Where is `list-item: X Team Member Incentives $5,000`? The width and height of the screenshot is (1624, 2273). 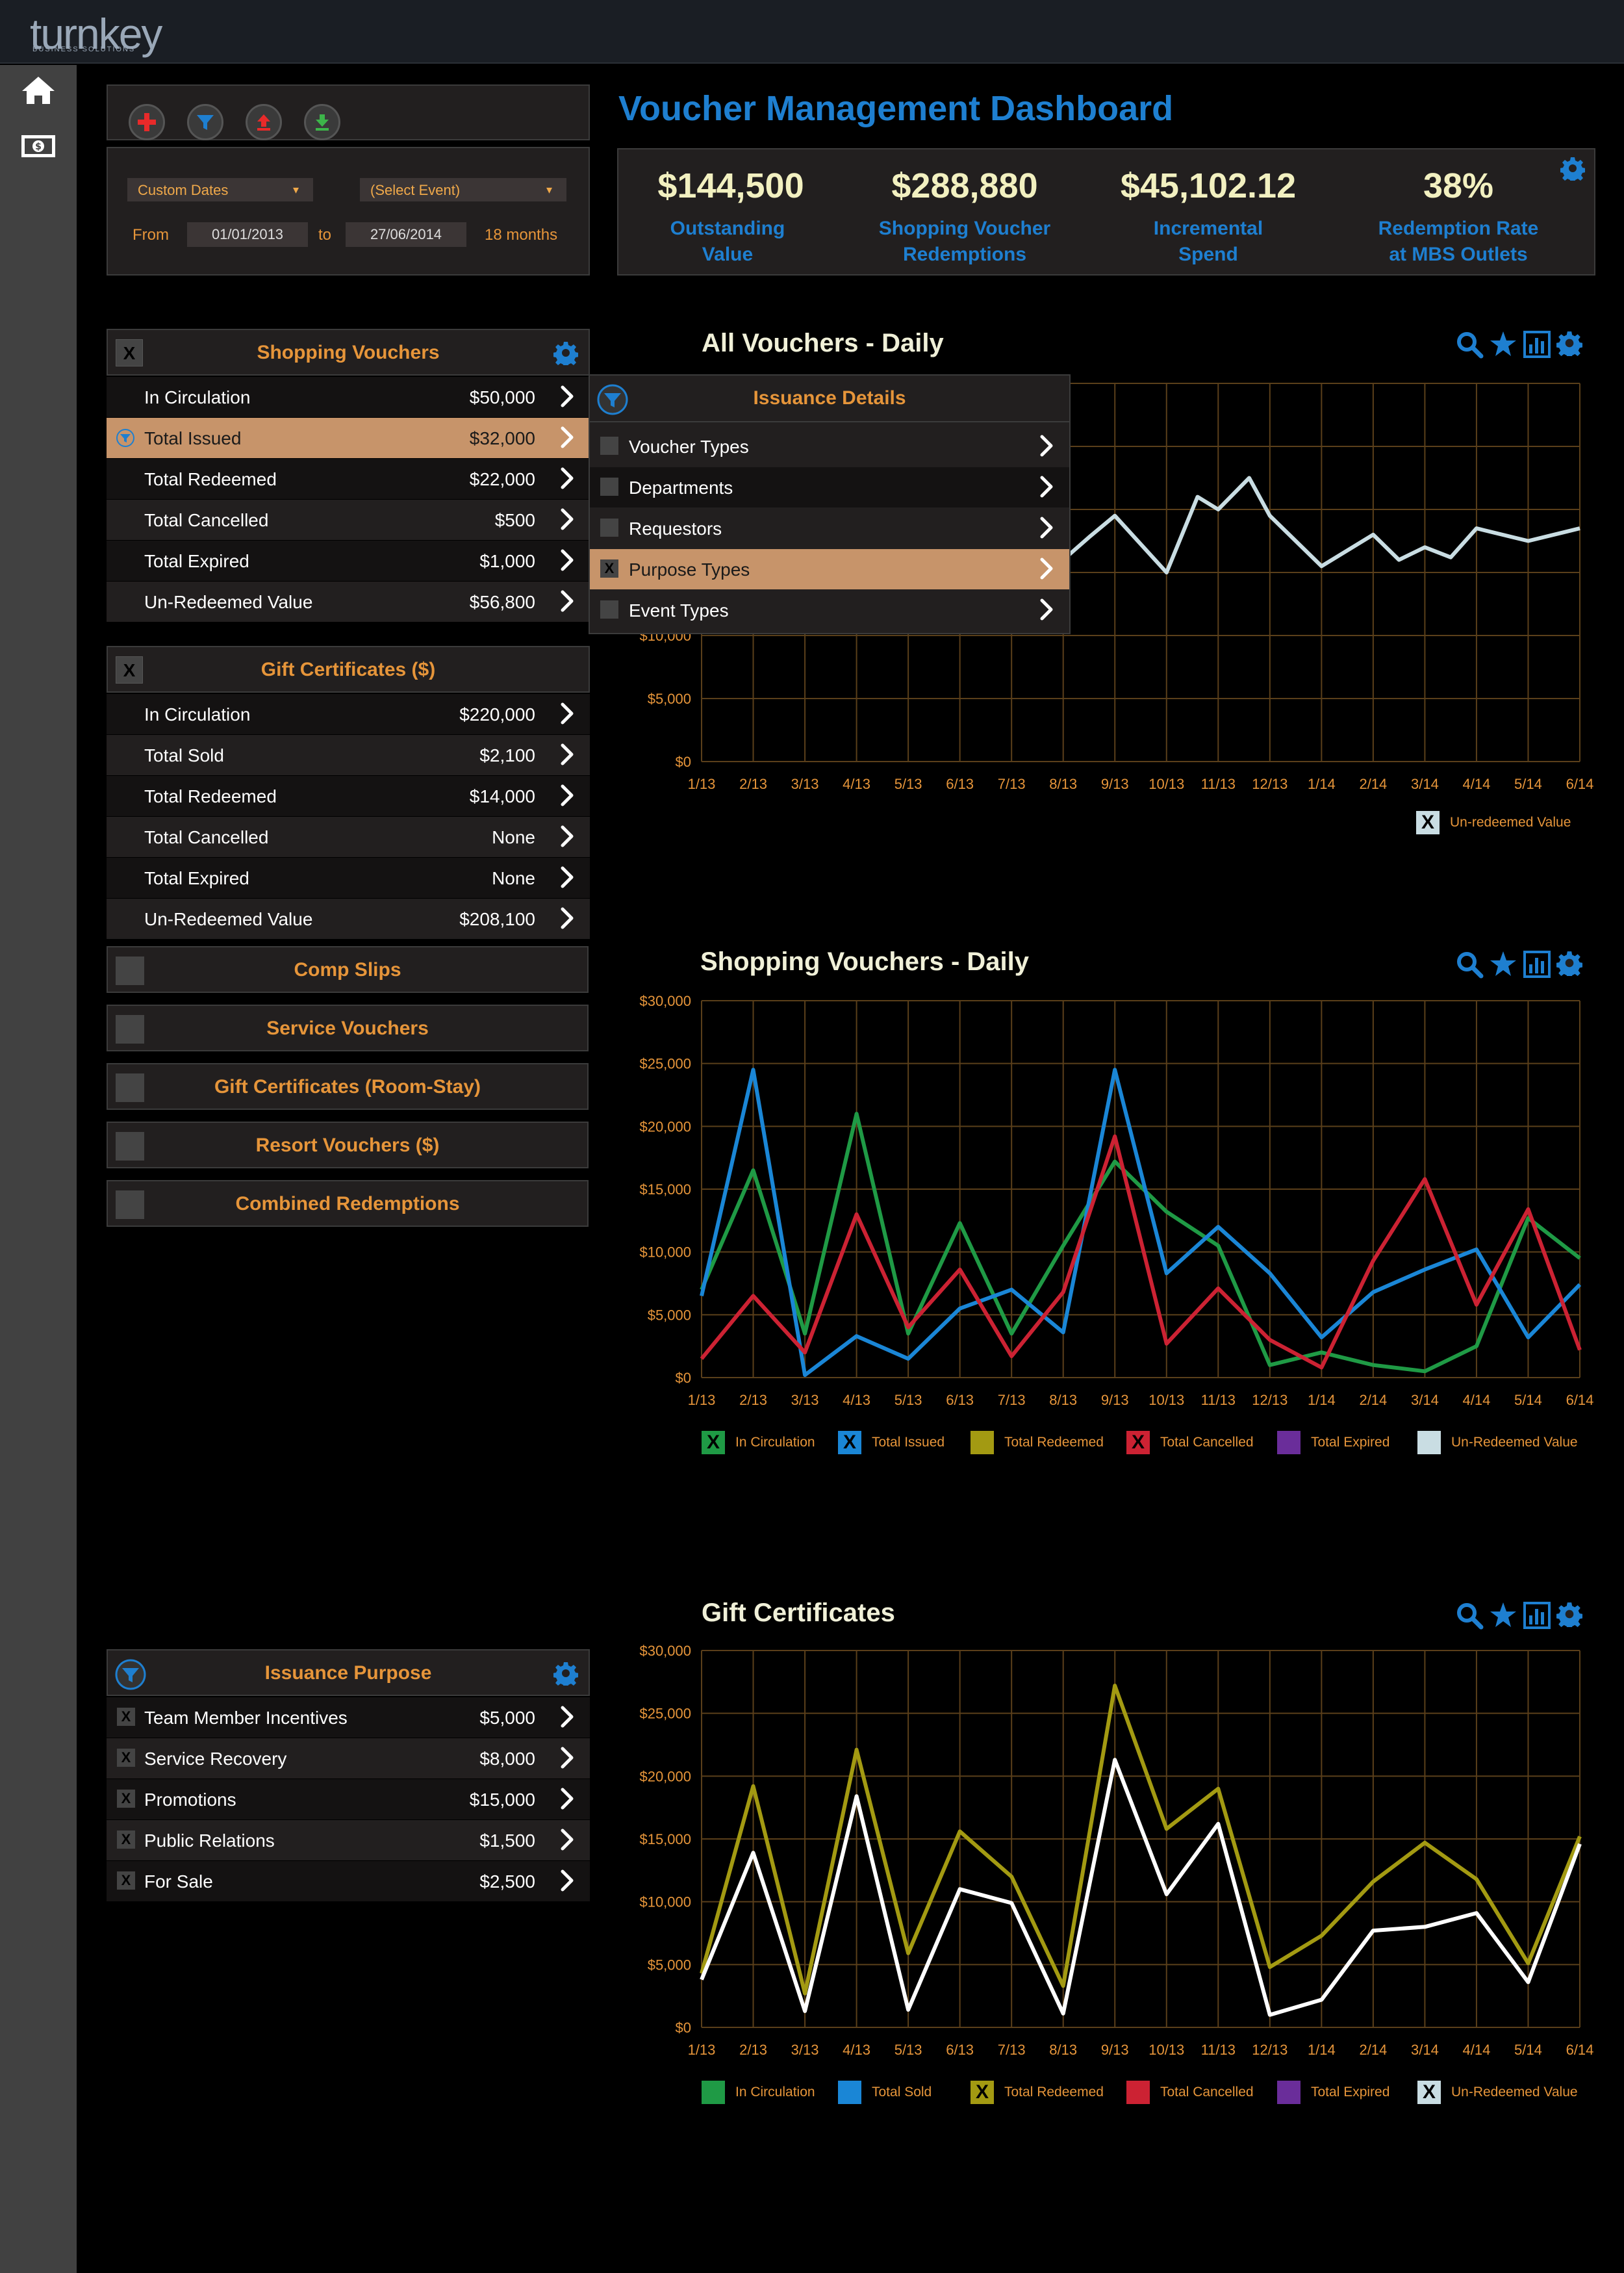 list-item: X Team Member Incentives $5,000 is located at coordinates (348, 1717).